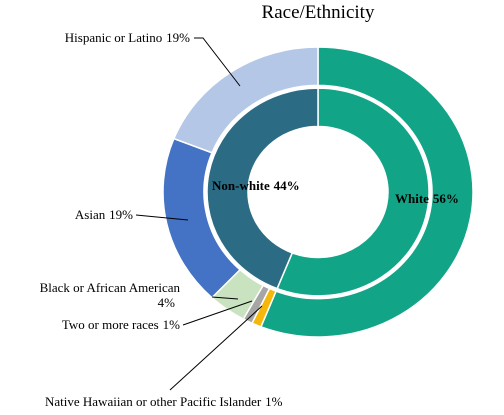 The width and height of the screenshot is (504, 415). I want to click on label-value: 56%, so click(446, 198).